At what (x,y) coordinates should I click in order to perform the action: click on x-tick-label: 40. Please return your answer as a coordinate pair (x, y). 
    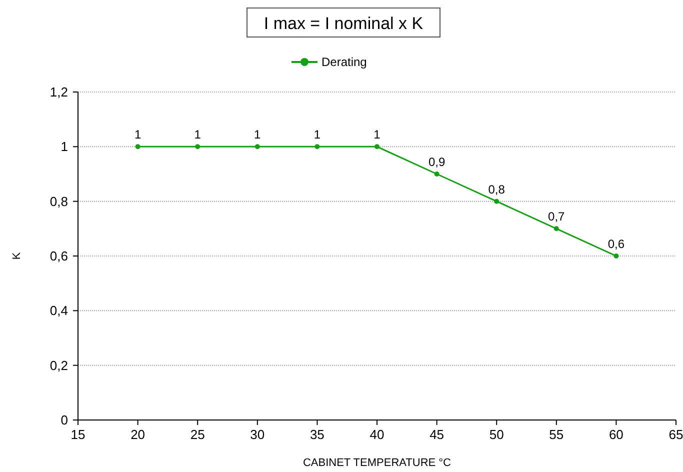
    Looking at the image, I should click on (377, 434).